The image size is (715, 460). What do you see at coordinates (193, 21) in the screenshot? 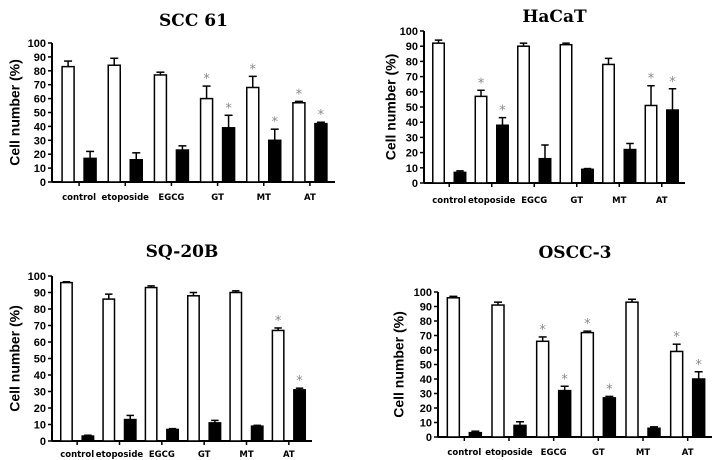
I see `chart-title: SCC 61` at bounding box center [193, 21].